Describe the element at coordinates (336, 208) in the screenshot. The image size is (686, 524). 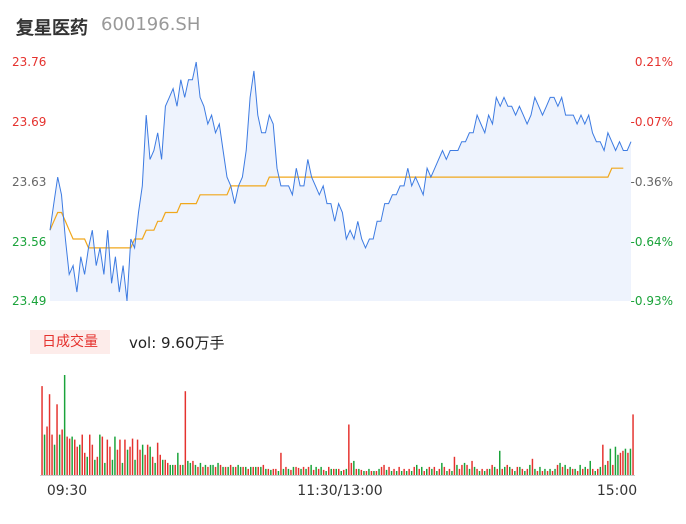
I see `average-price-line` at that location.